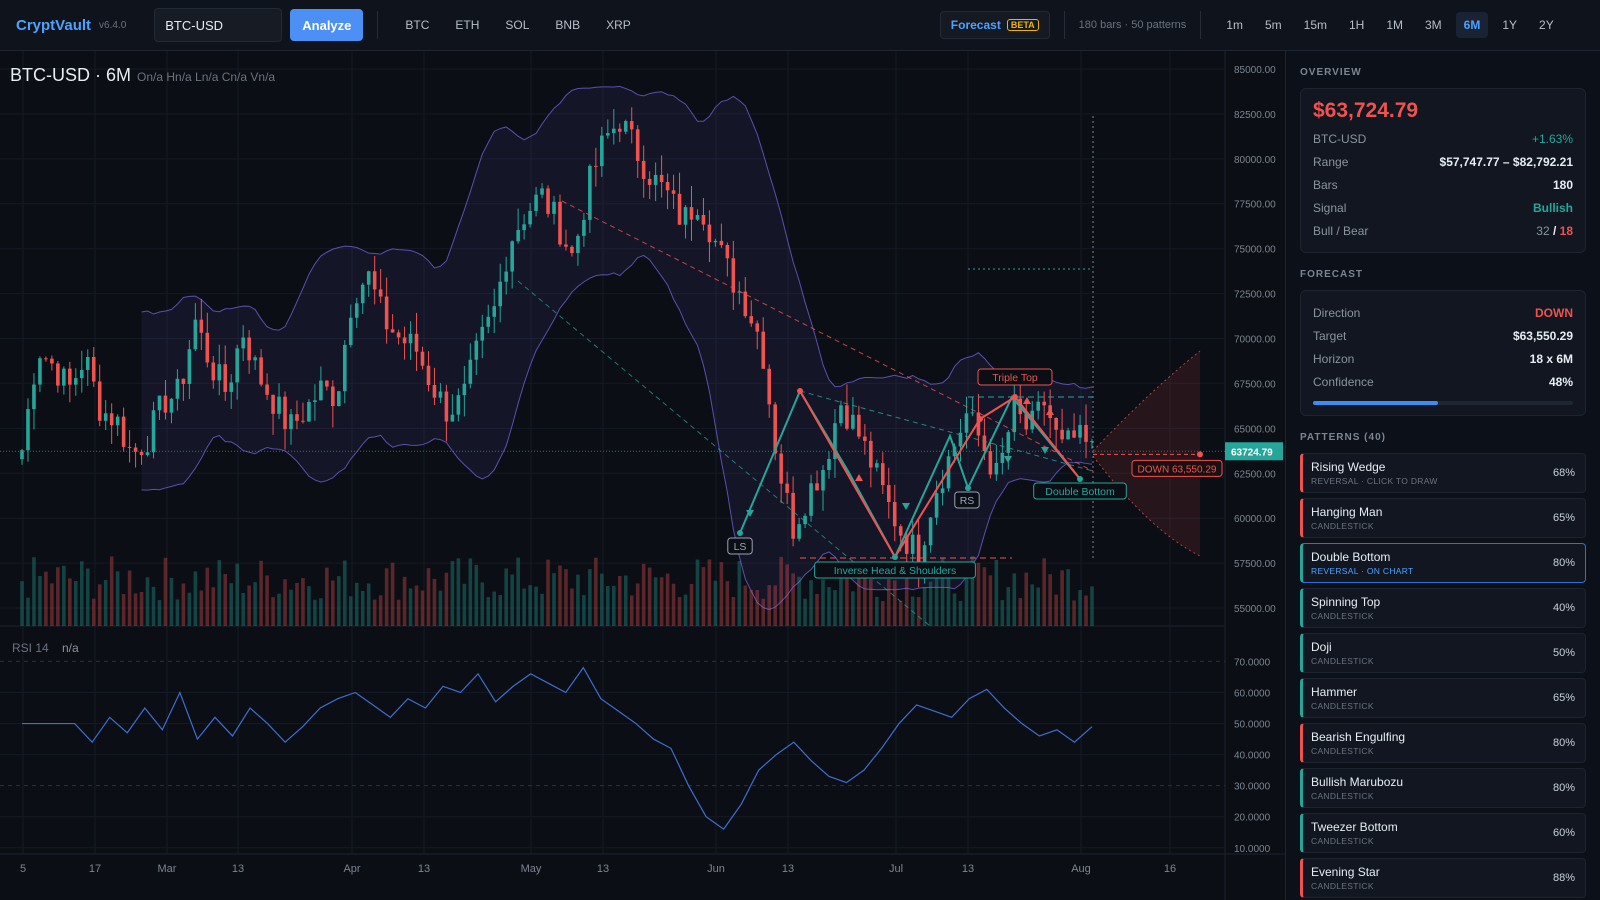  I want to click on price-tick-label: 85000.00, so click(1255, 70).